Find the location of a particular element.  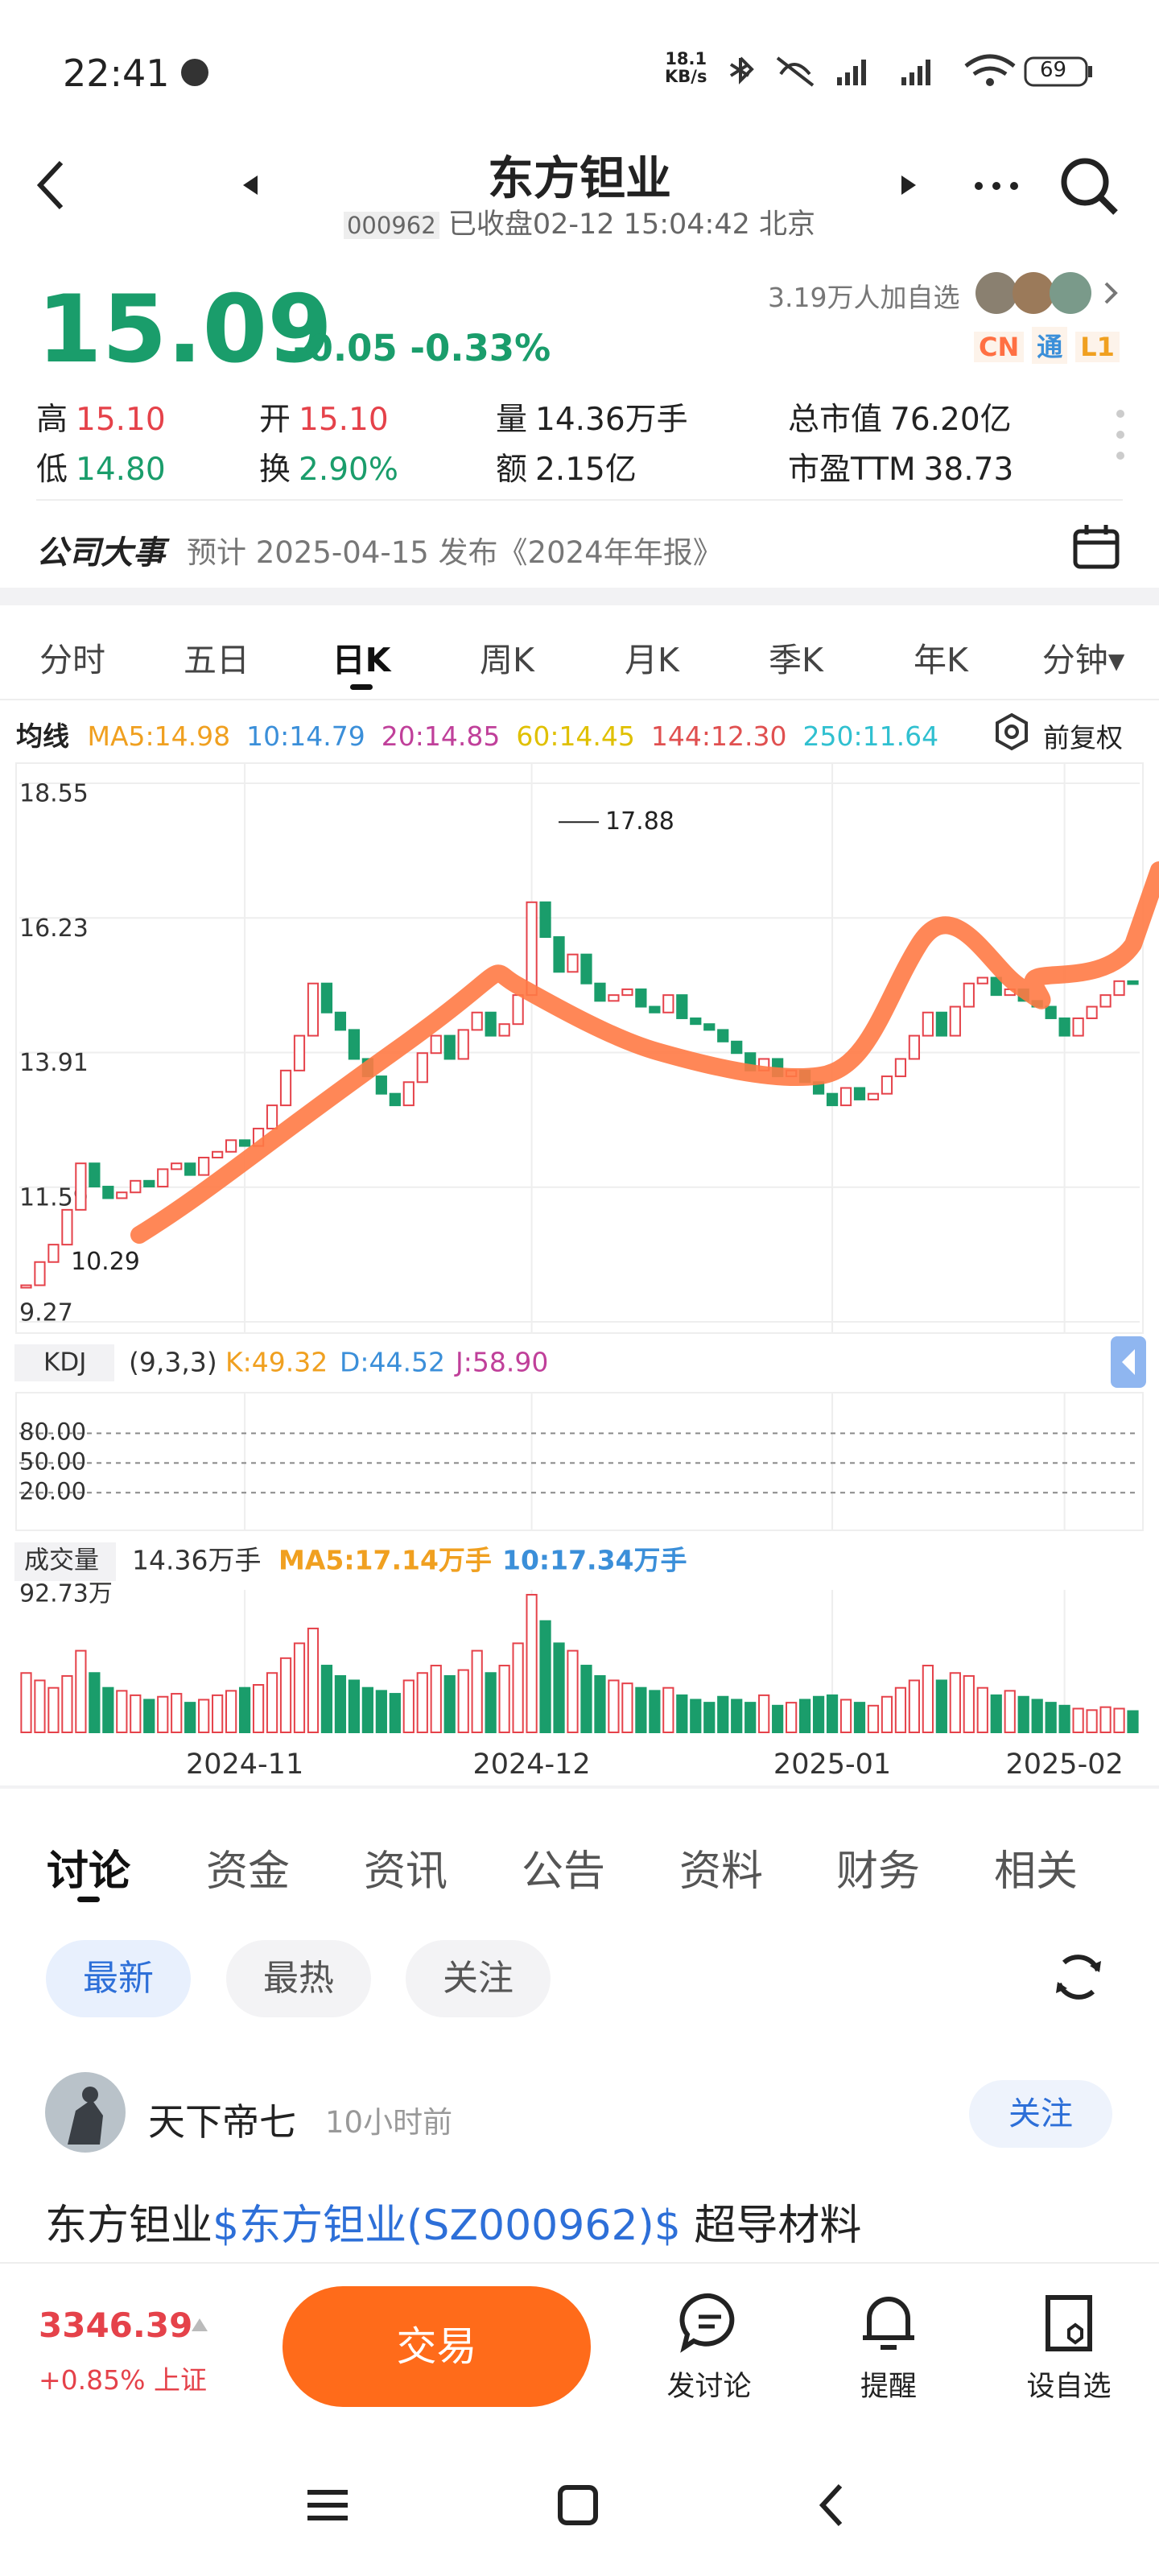

volume-total: 14.36万手 is located at coordinates (196, 1560).